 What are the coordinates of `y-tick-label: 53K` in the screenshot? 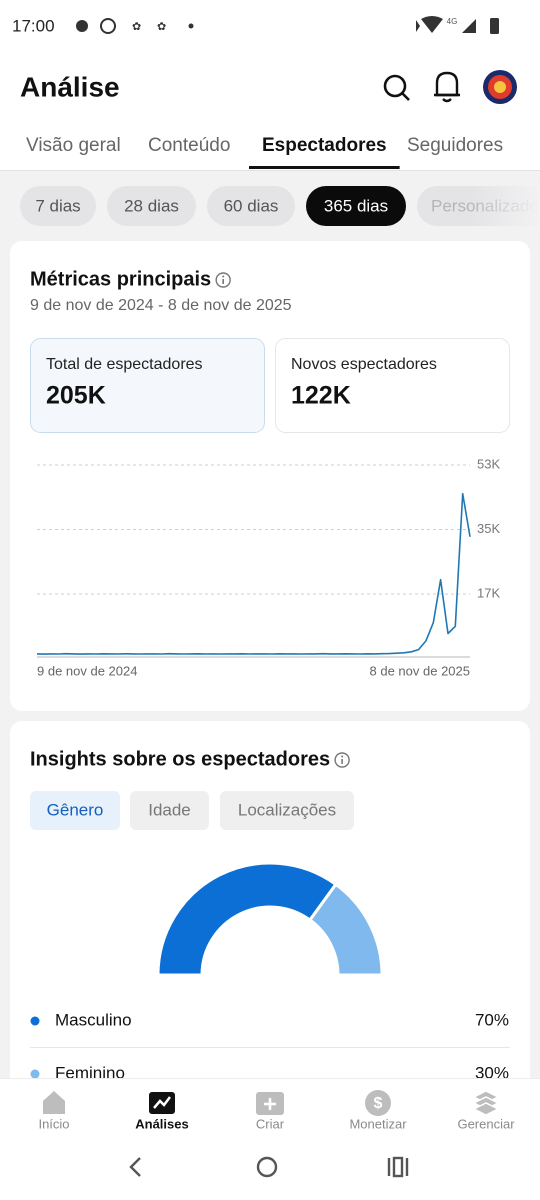 It's located at (488, 463).